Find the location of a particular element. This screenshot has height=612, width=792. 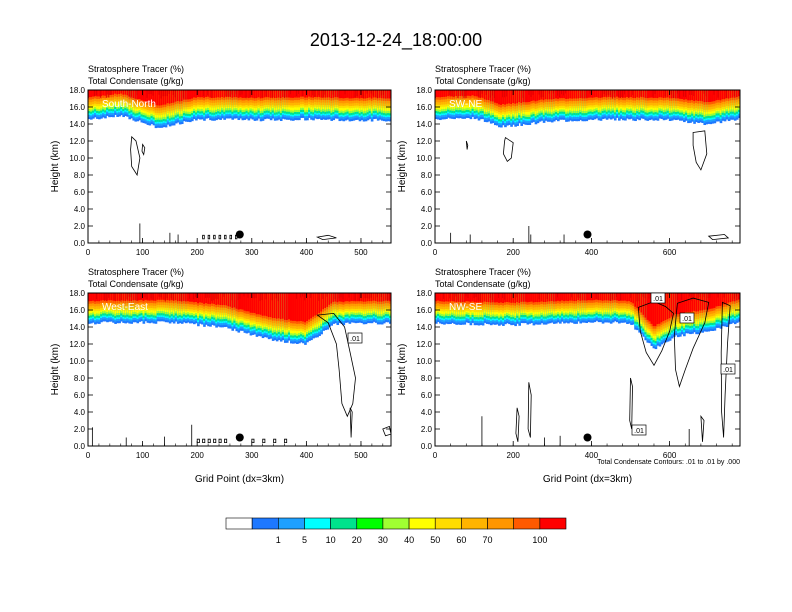

x-axis-label: Grid Point (dx=3km) is located at coordinates (239, 479).